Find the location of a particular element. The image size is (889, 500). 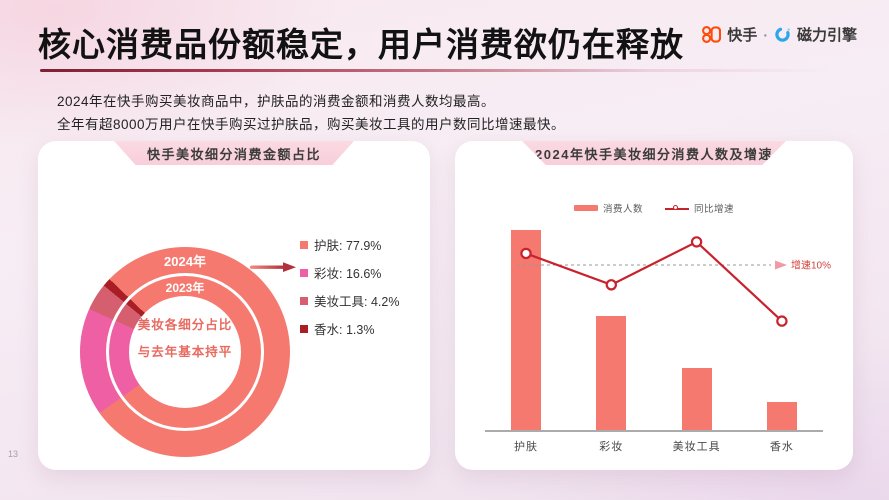

bar-chart-title: 2024年快手美妆细分消费人数及增速 is located at coordinates (654, 154).